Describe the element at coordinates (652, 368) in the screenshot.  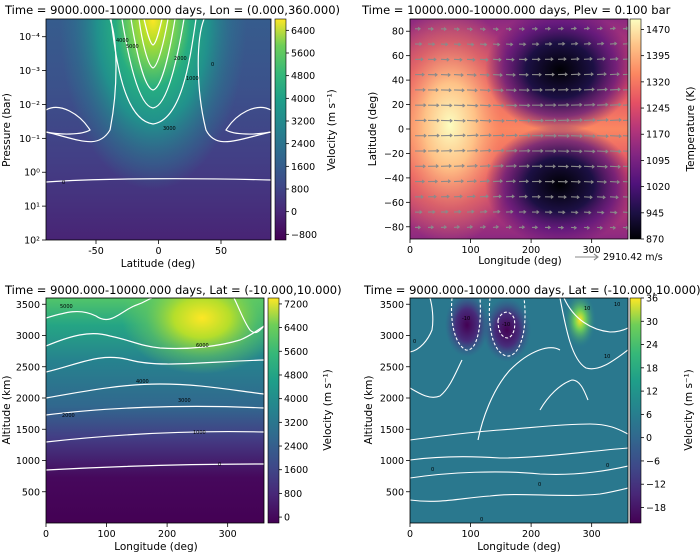
I see `colorbar-tick-label: 18` at that location.